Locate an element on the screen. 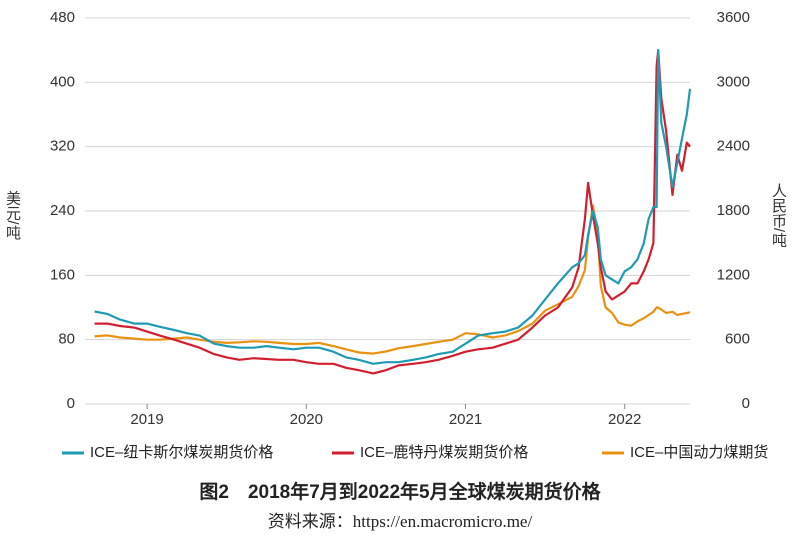 This screenshot has width=800, height=537. y-tick-label: 400 is located at coordinates (62, 81).